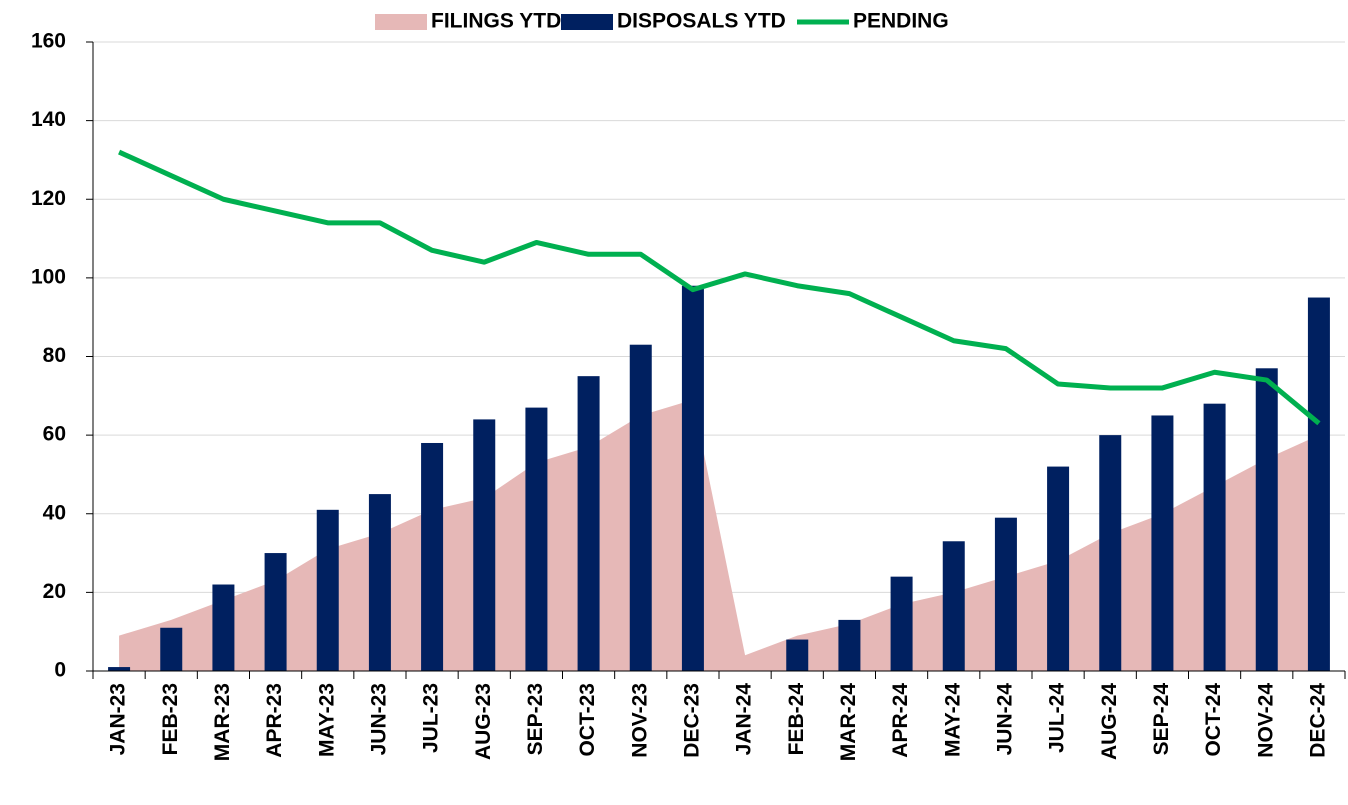 This screenshot has height=805, width=1348. I want to click on x-tick-label: MAR-24, so click(848, 722).